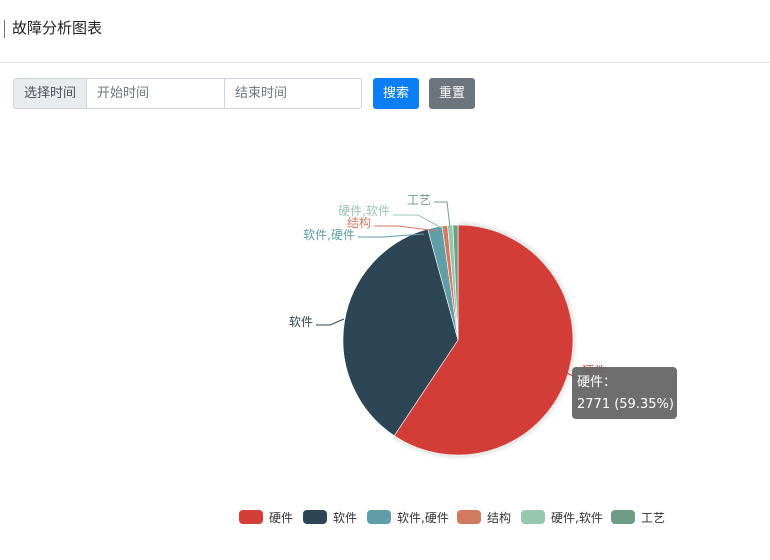 The height and width of the screenshot is (560, 770). What do you see at coordinates (281, 518) in the screenshot?
I see `legend-label-hardware: 硬件` at bounding box center [281, 518].